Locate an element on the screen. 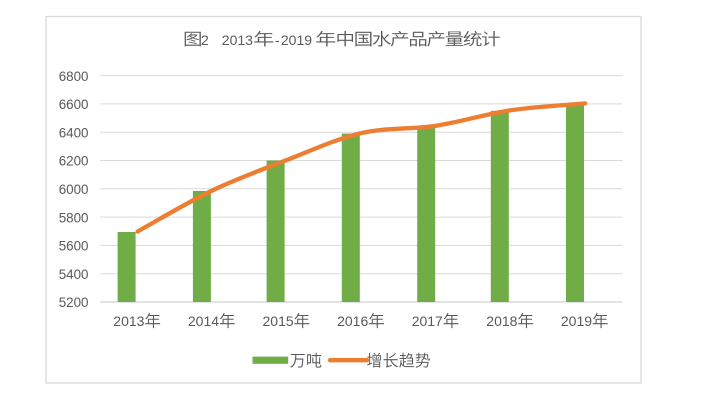 This screenshot has height=406, width=702. svg-text: 6800 is located at coordinates (74, 76).